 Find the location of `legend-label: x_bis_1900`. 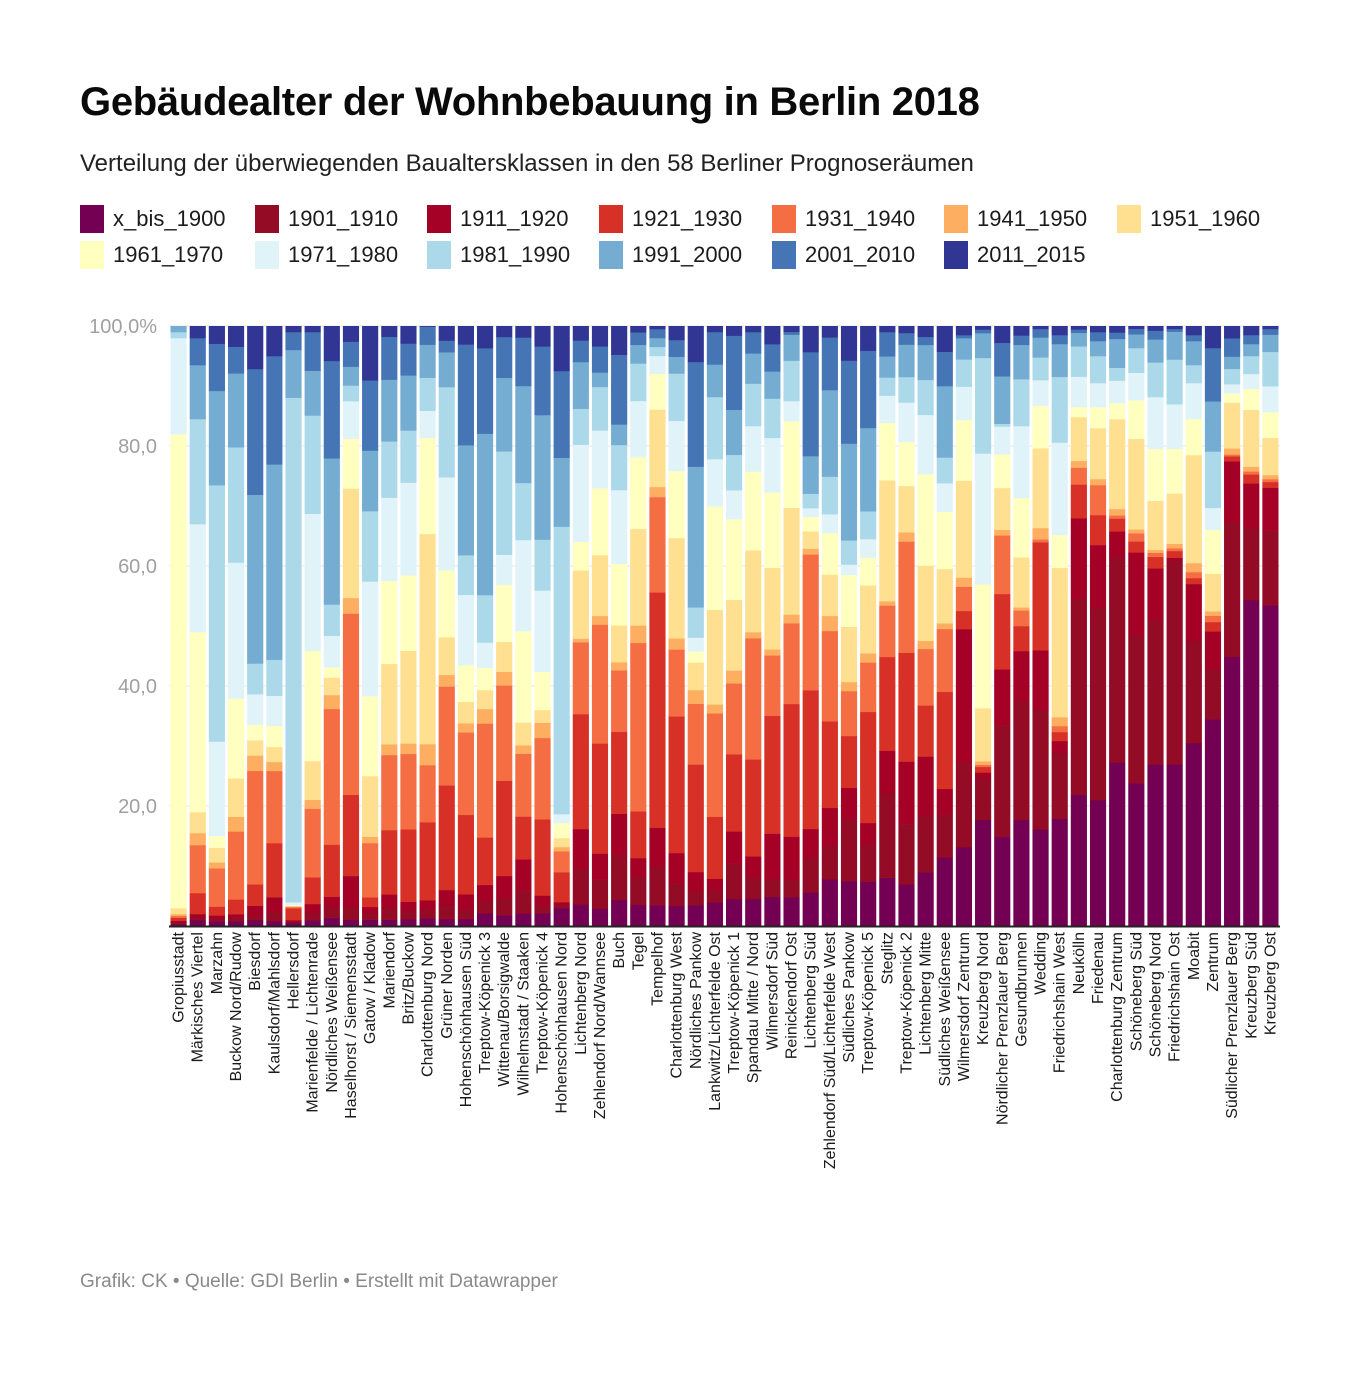

legend-label: x_bis_1900 is located at coordinates (169, 218).